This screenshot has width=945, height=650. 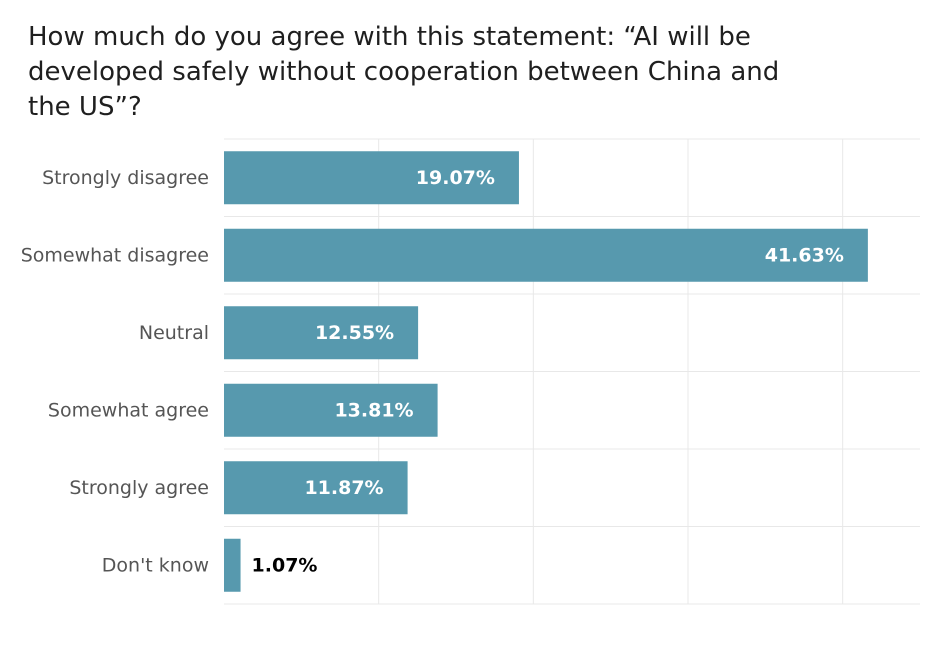 What do you see at coordinates (285, 565) in the screenshot?
I see `value-label: 1.07%` at bounding box center [285, 565].